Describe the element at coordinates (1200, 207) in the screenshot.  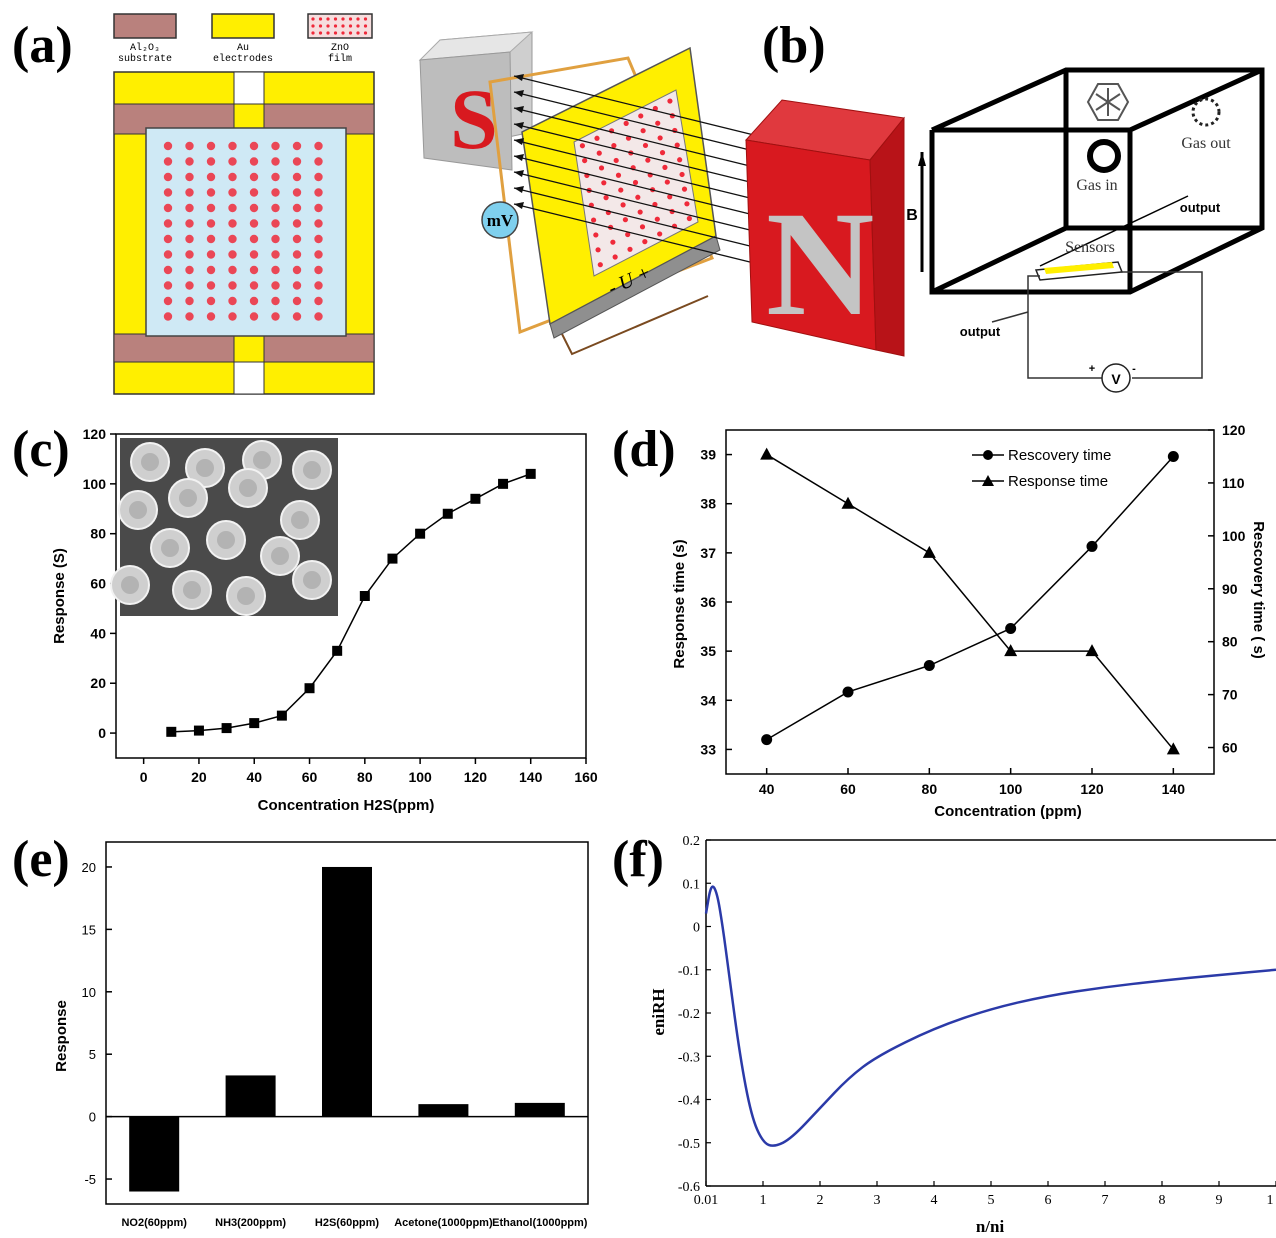
I see `output-label-top: output` at that location.